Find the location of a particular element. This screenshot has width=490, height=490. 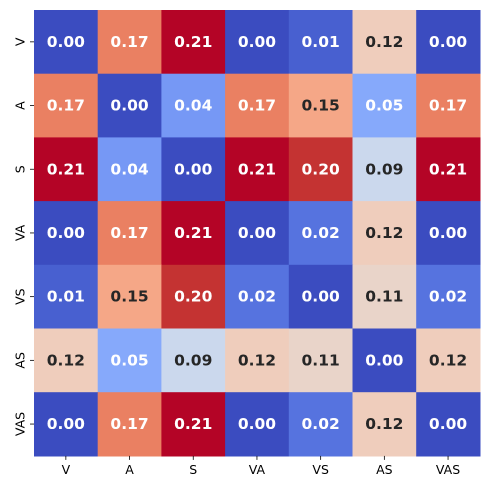

heatmap-cell-VS-AS is located at coordinates (384, 297).